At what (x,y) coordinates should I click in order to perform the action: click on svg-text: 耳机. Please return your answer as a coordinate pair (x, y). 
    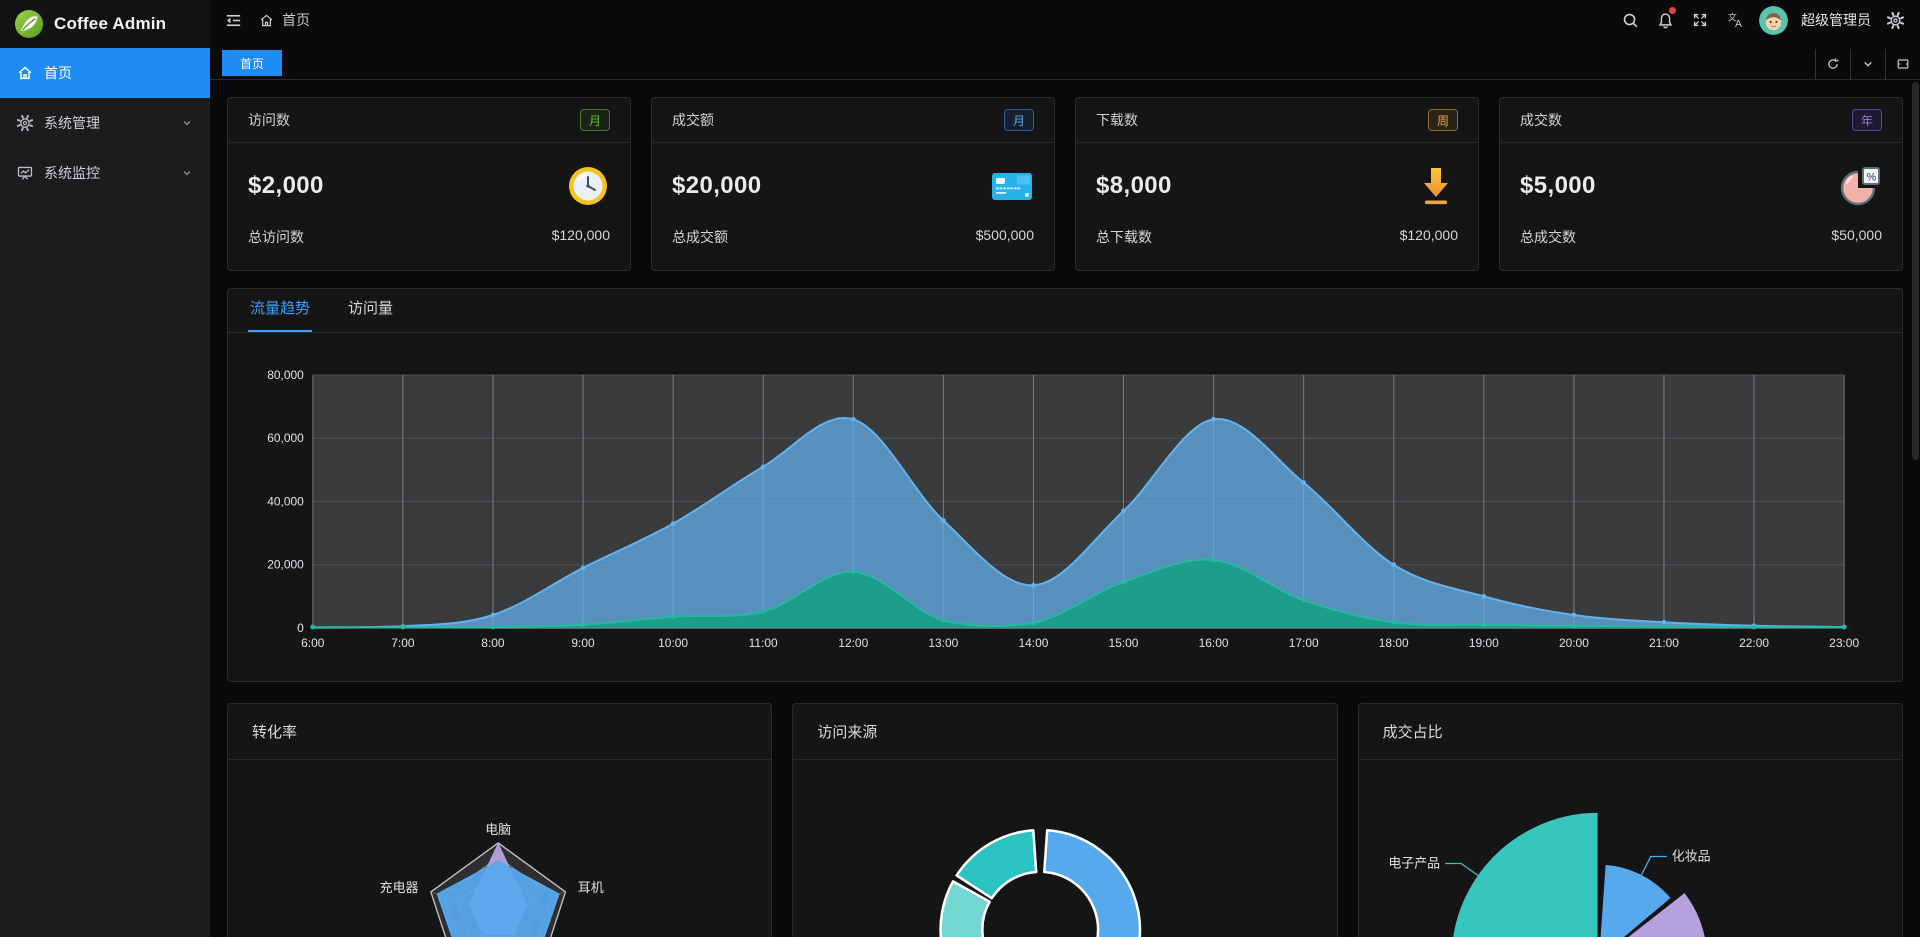
    Looking at the image, I should click on (591, 887).